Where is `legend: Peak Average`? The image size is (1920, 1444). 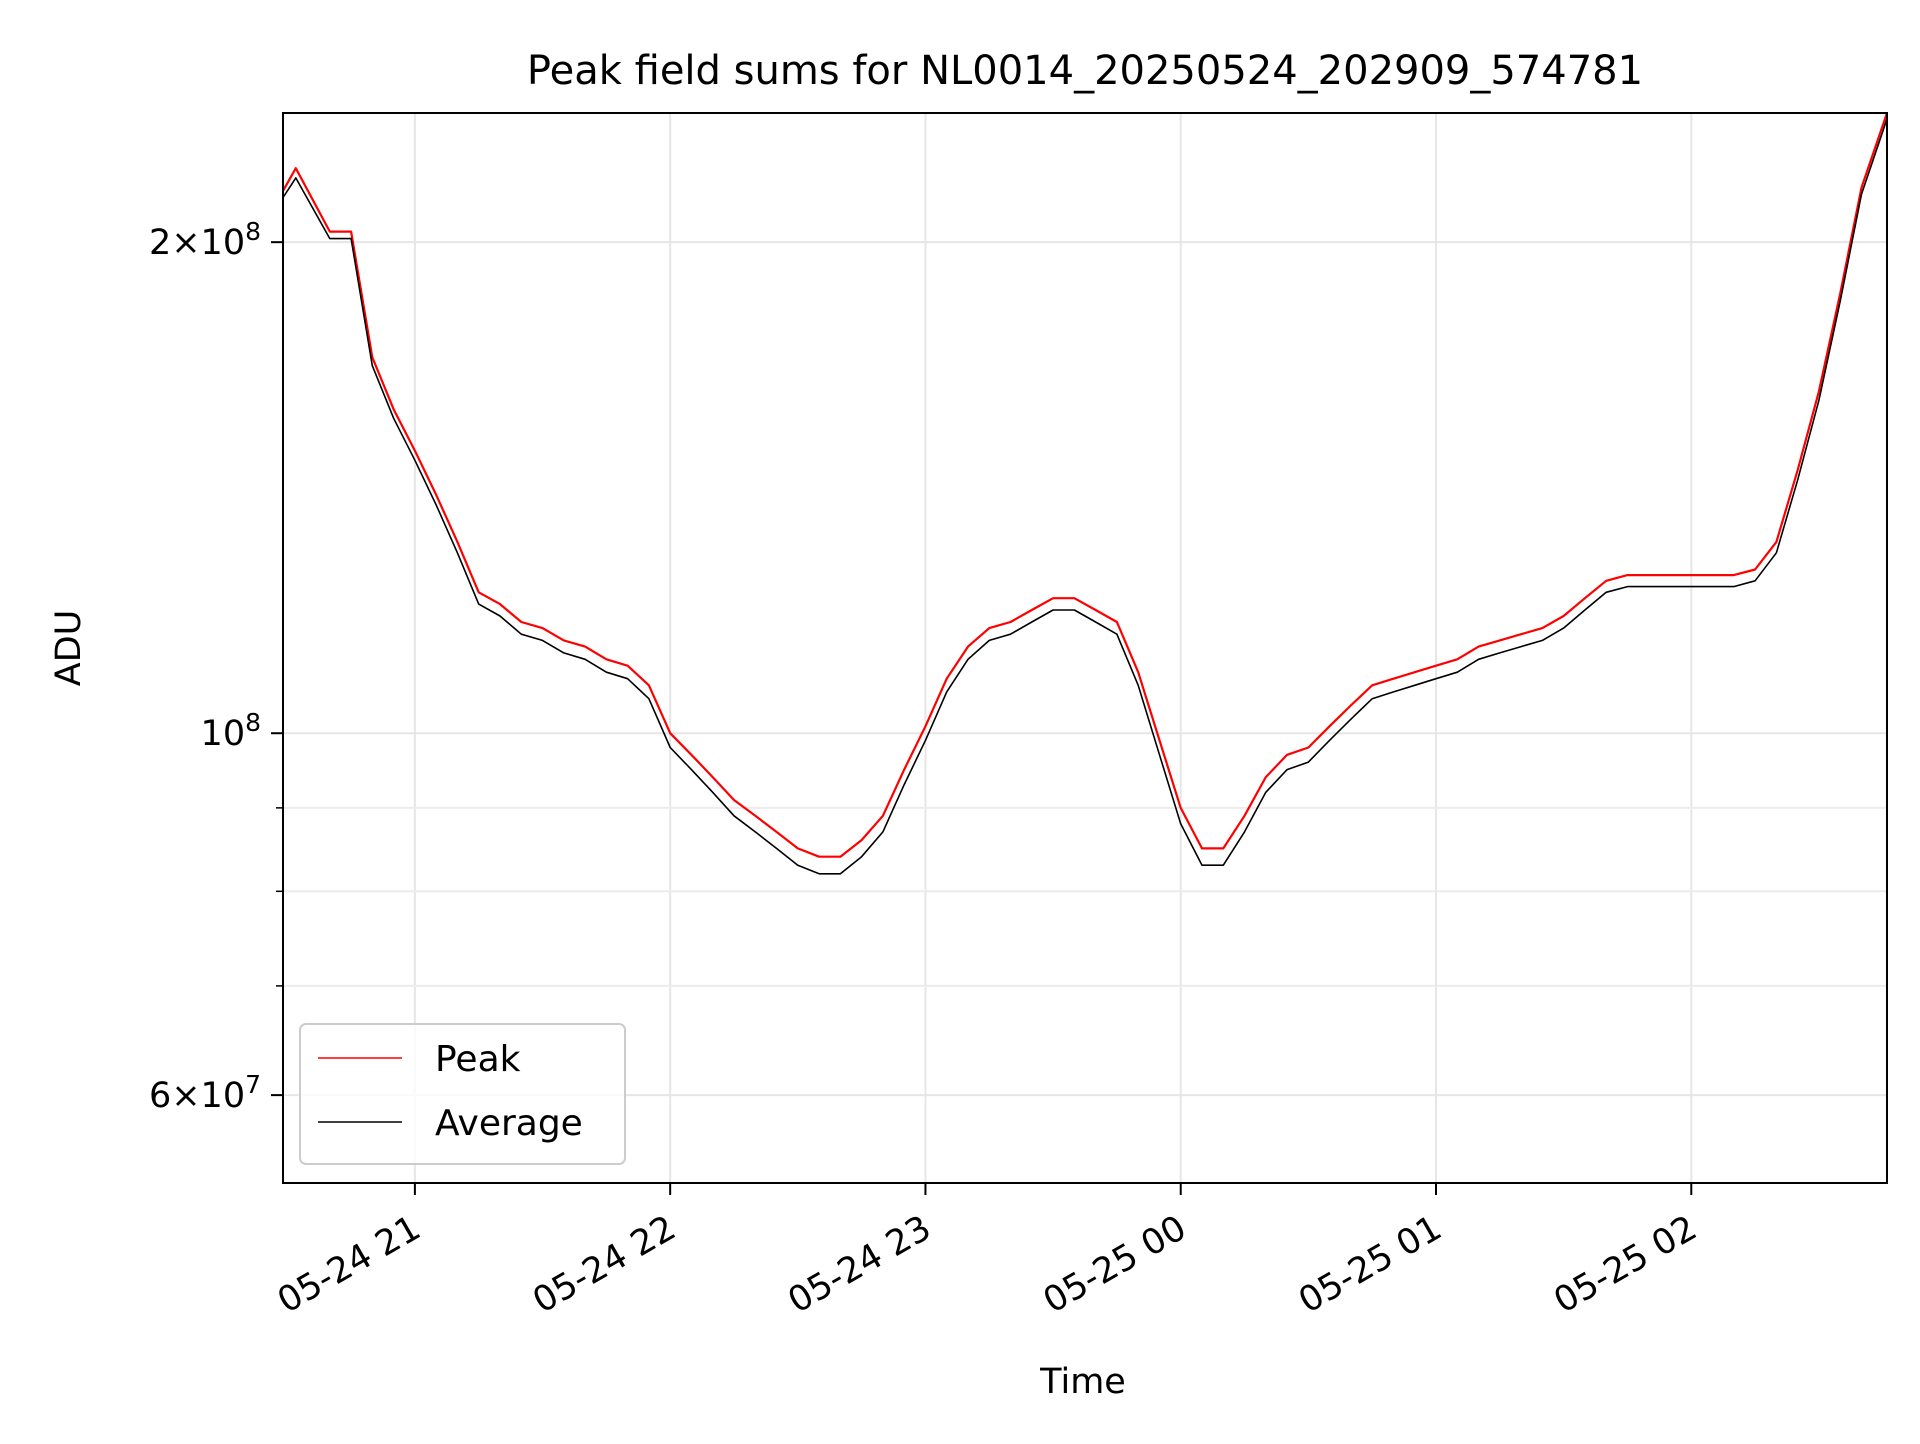 legend: Peak Average is located at coordinates (462, 1094).